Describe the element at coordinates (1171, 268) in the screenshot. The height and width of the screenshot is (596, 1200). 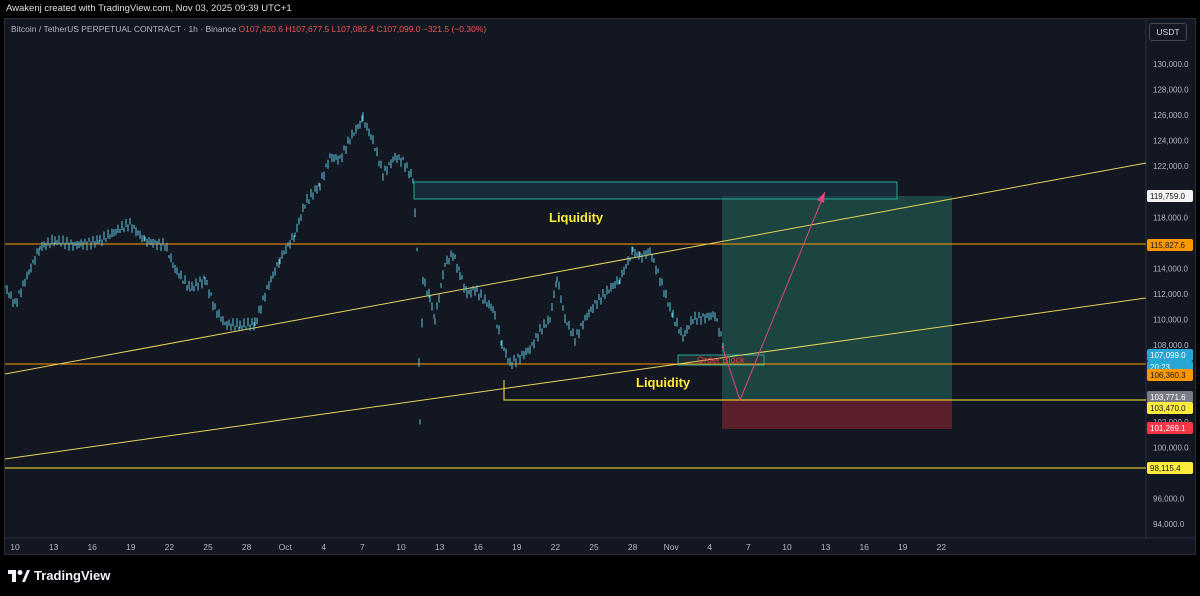
I see `price-tick-label: 114,000.0` at that location.